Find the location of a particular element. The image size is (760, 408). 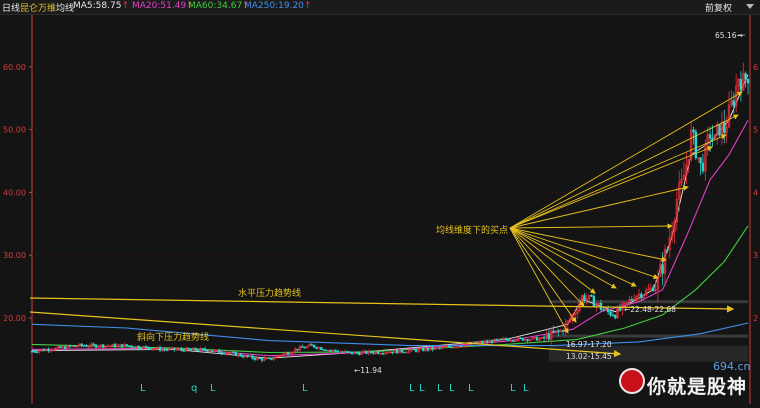

buy-point-label: 均线维度下的买点 is located at coordinates (472, 230).